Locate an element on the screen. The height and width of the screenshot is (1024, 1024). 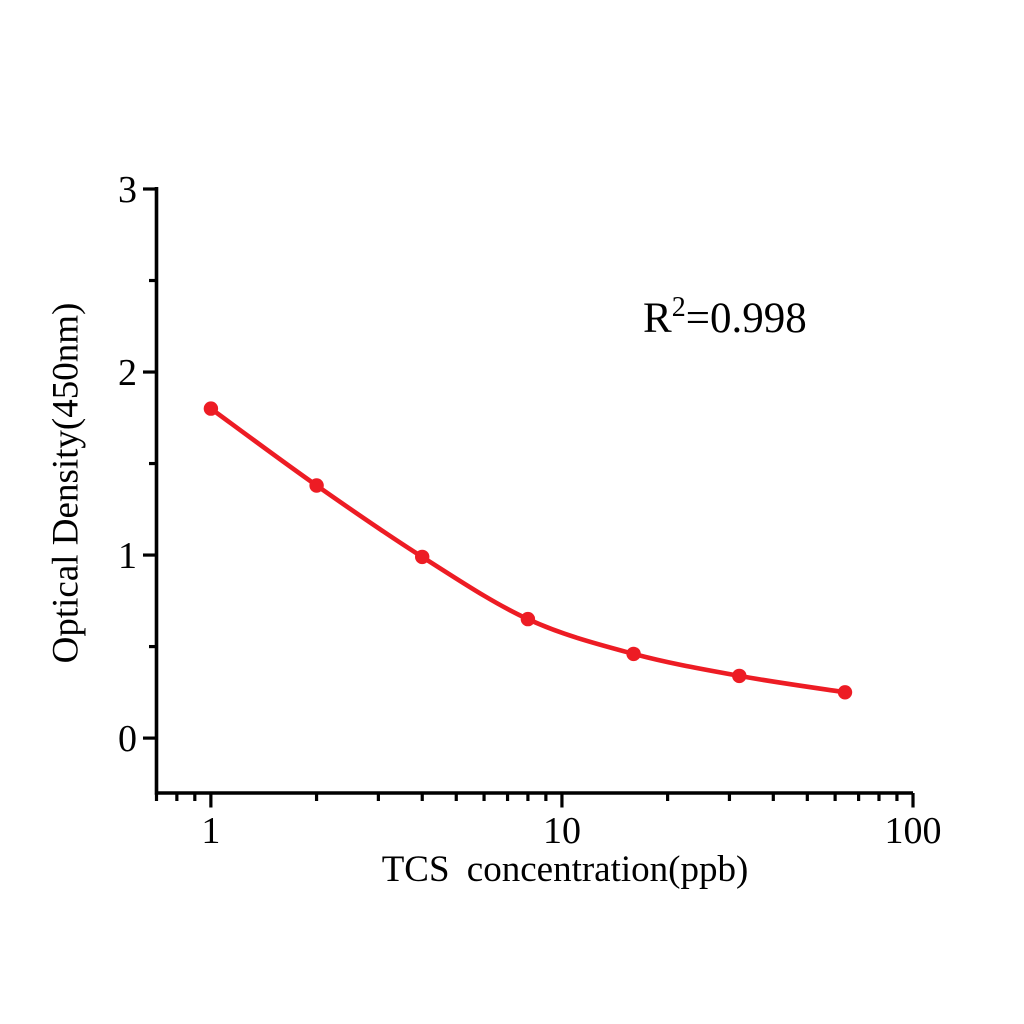
x-tick-labels: 1 10 100 is located at coordinates (571, 831).